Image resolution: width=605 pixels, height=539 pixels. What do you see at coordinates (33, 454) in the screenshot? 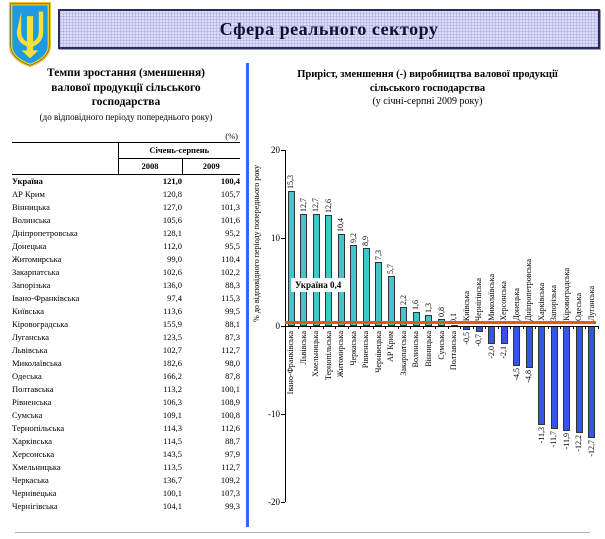
I see `region-cell: Херсонська` at bounding box center [33, 454].